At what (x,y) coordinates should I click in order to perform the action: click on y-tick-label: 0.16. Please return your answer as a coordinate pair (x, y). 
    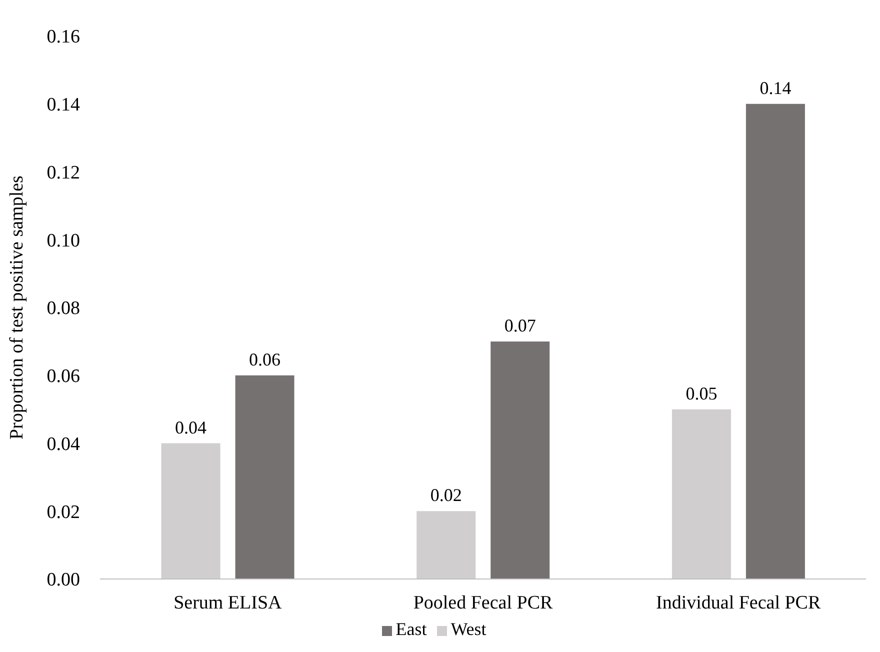
    Looking at the image, I should click on (63, 37).